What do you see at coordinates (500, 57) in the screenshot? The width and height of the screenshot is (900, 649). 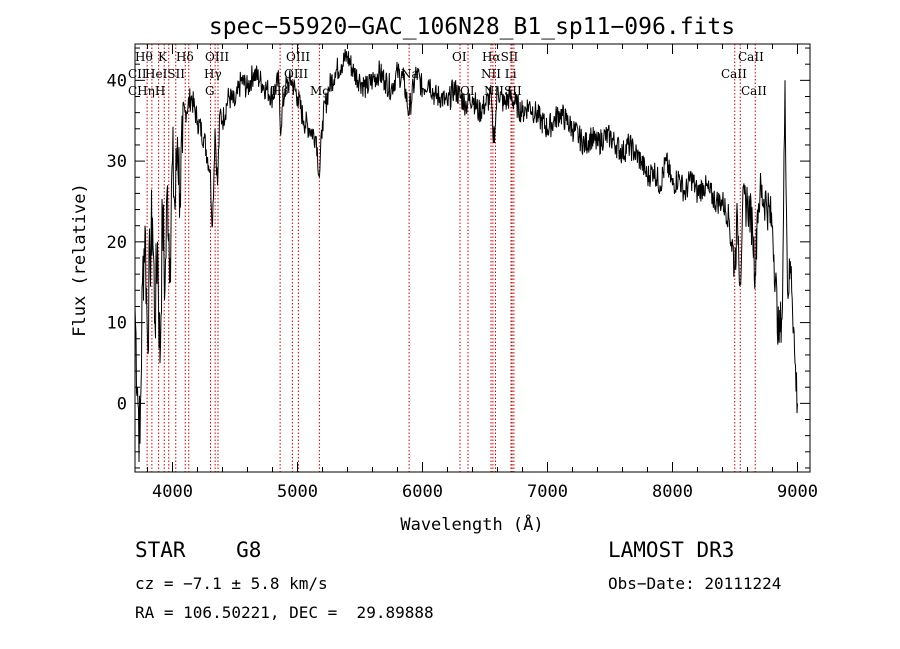 I see `line-label: HαSII` at bounding box center [500, 57].